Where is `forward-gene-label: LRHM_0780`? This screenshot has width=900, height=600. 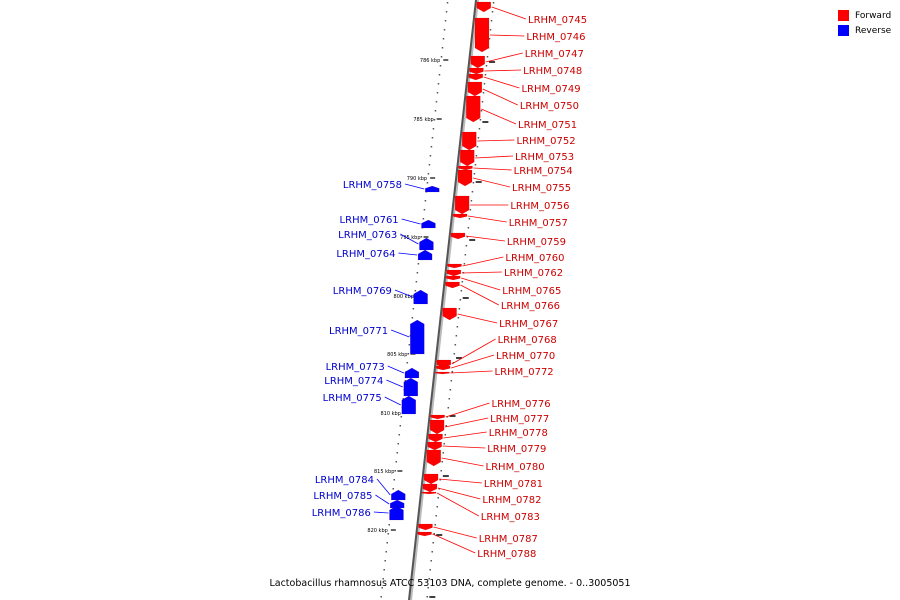 forward-gene-label: LRHM_0780 is located at coordinates (515, 467).